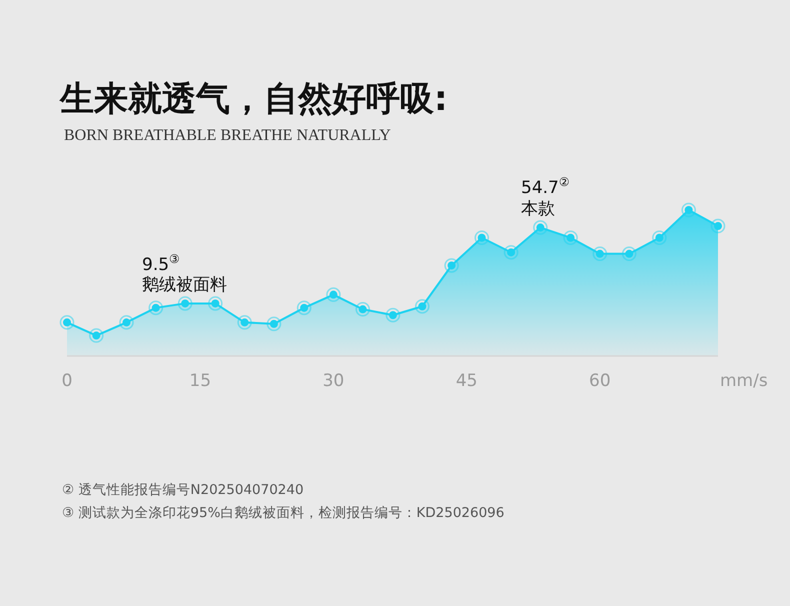  What do you see at coordinates (600, 381) in the screenshot?
I see `x-tick-label: 60` at bounding box center [600, 381].